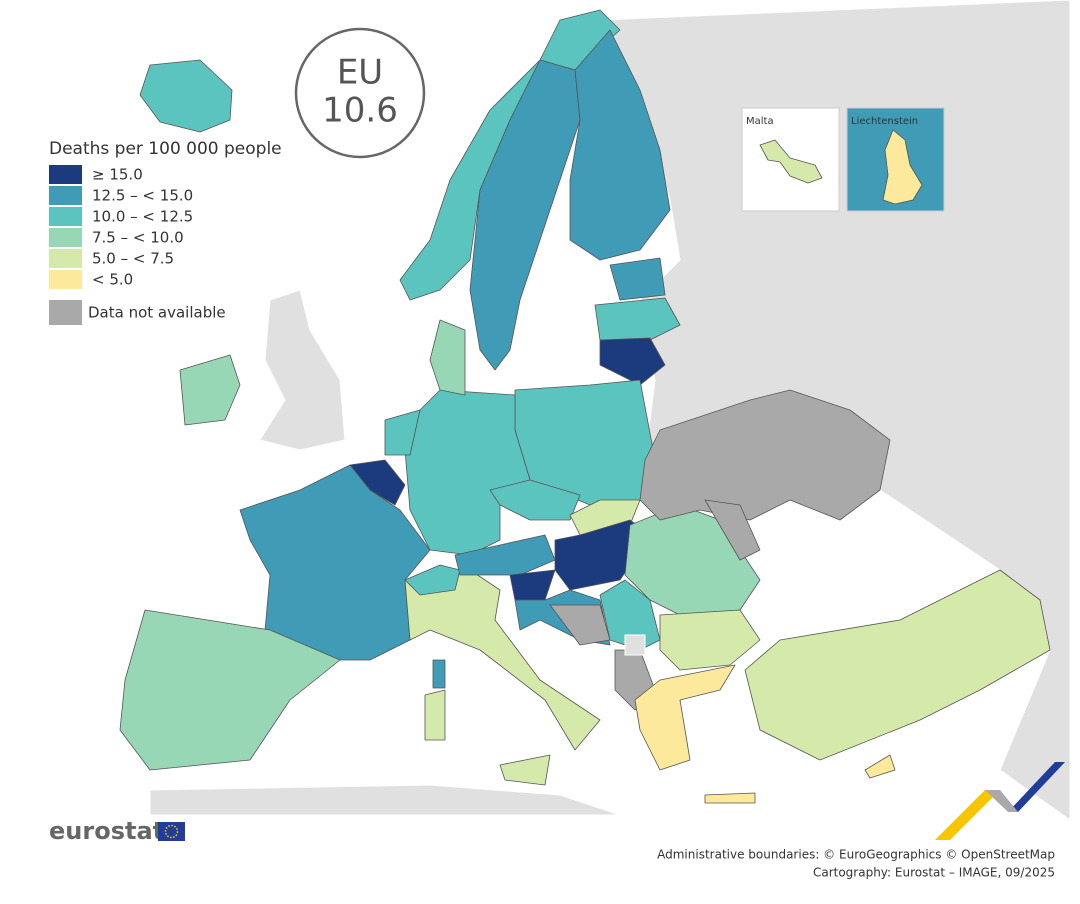 This screenshot has height=904, width=1080. I want to click on inset-malta: Malta, so click(790, 159).